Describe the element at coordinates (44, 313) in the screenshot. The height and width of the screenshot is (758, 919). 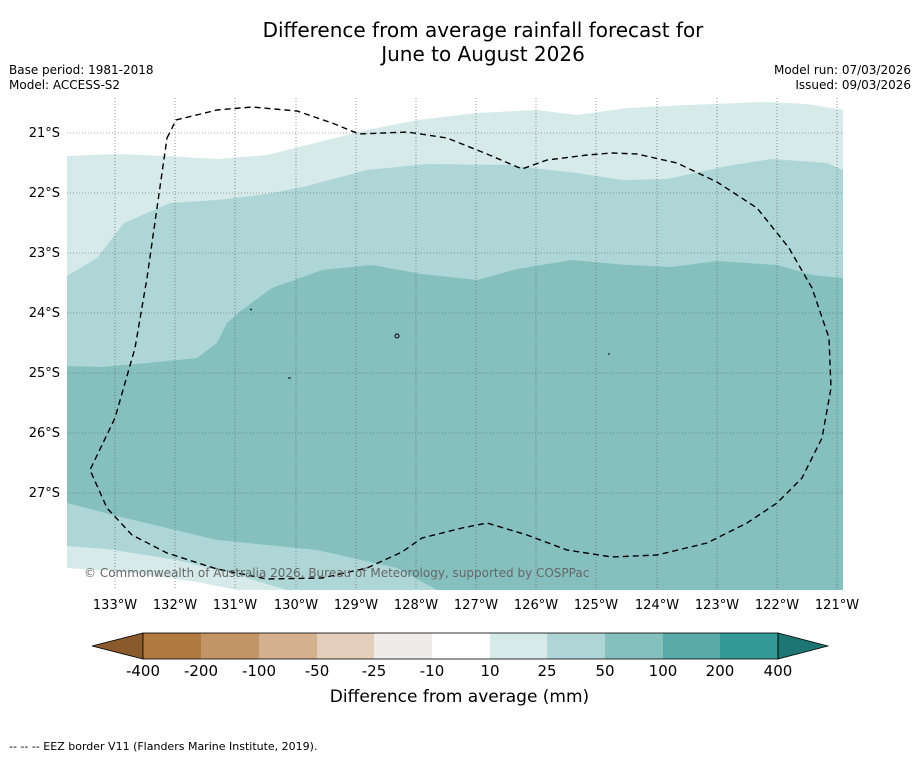
I see `lat-label-24s: 24°S` at that location.